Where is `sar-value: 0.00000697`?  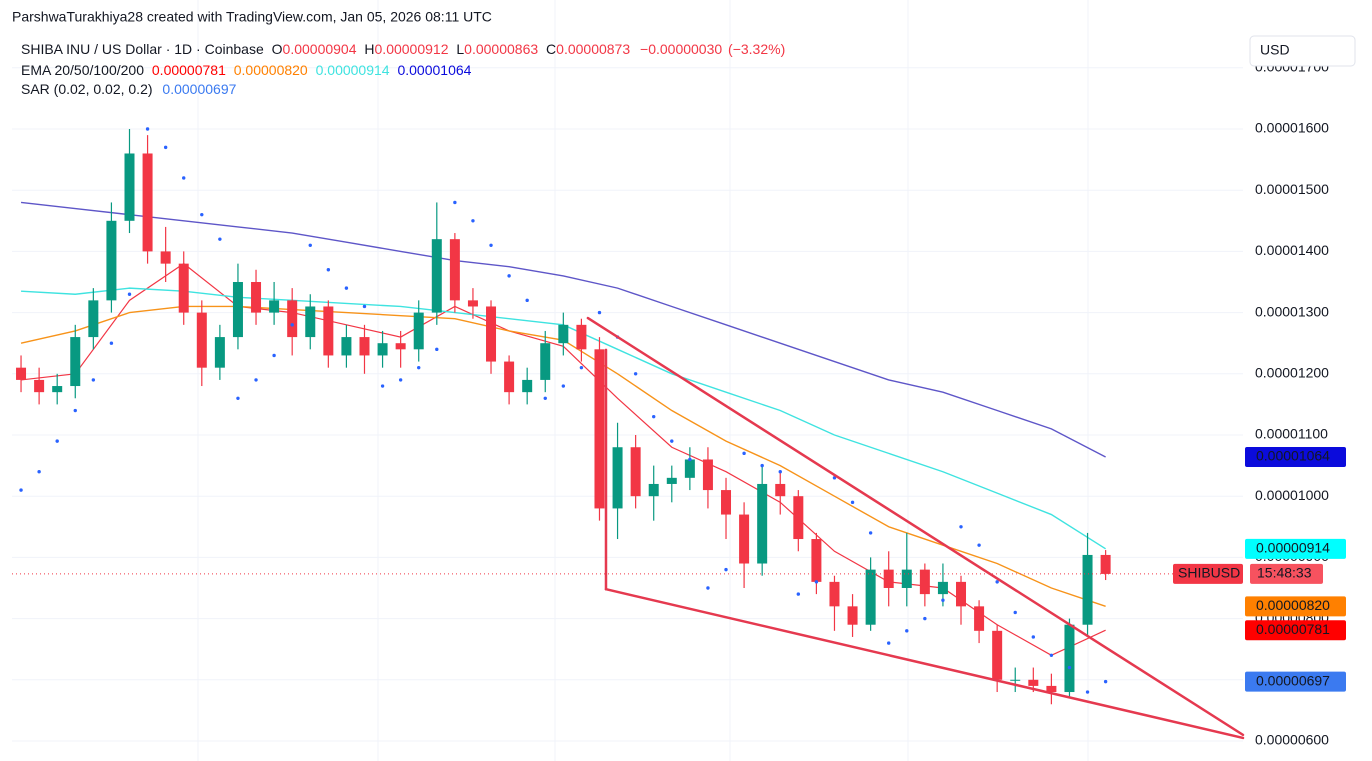
sar-value: 0.00000697 is located at coordinates (199, 89).